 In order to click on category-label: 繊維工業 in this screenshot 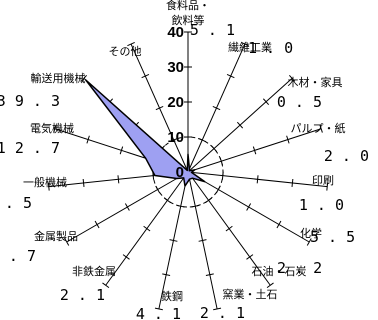, I will do `click(250, 47)`.